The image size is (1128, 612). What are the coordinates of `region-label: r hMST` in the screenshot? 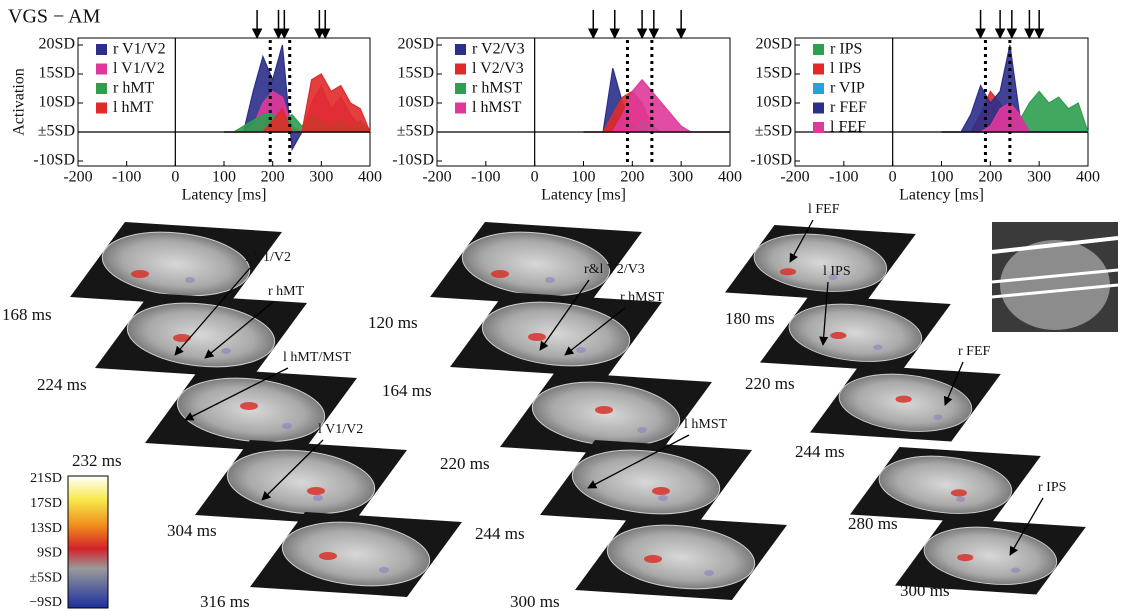 It's located at (642, 297).